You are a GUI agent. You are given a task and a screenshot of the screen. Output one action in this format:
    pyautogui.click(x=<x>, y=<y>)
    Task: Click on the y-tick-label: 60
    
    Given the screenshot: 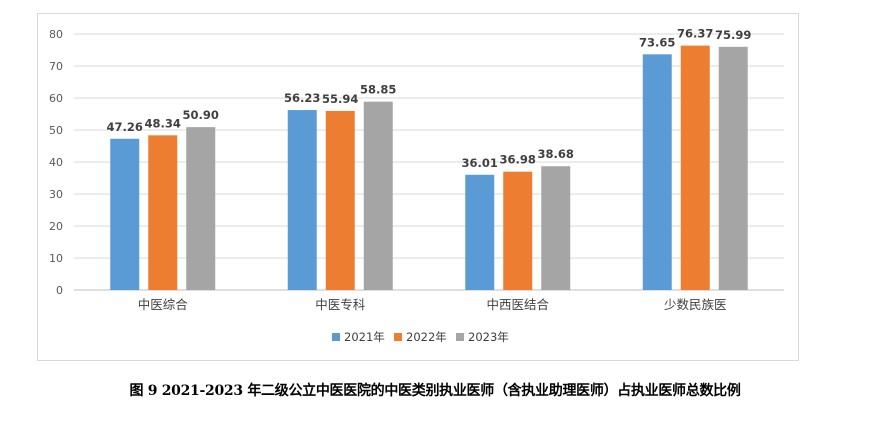 What is the action you would take?
    pyautogui.click(x=56, y=98)
    